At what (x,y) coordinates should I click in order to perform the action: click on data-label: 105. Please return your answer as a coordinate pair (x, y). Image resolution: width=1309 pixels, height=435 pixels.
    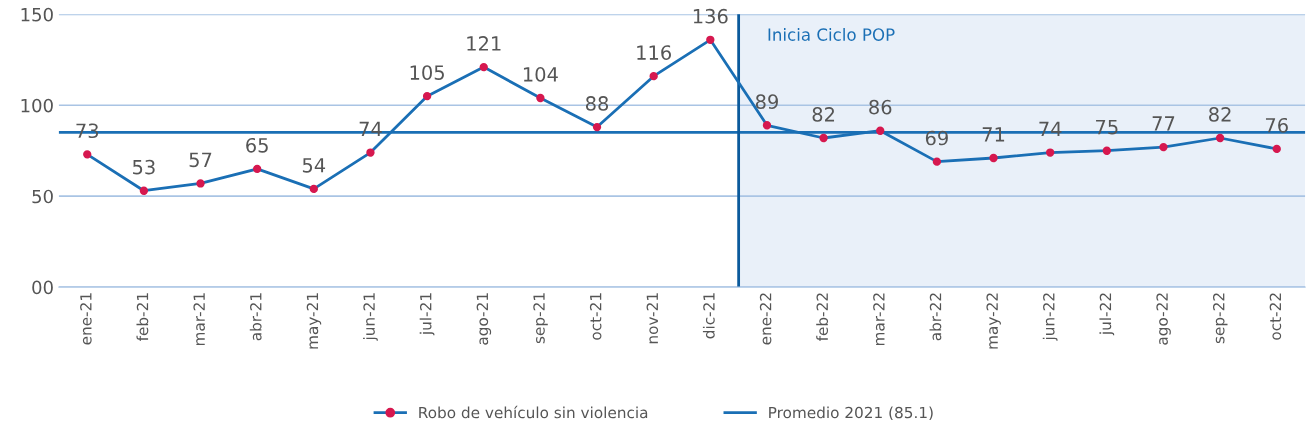
    Looking at the image, I should click on (427, 72).